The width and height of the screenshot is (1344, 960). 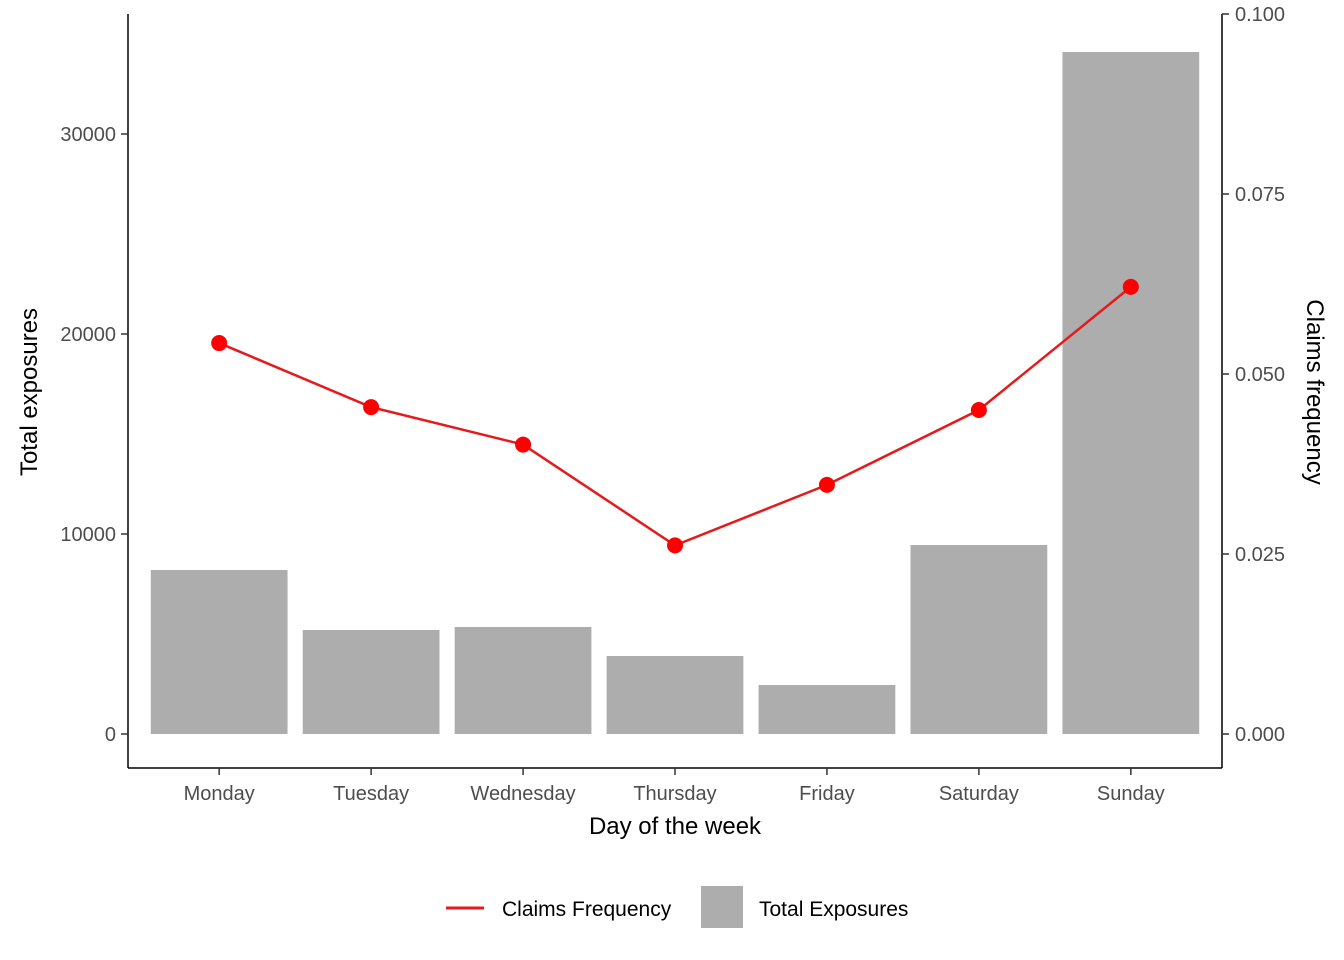 What do you see at coordinates (833, 909) in the screenshot?
I see `legend-label-total-exposures: Total Exposures` at bounding box center [833, 909].